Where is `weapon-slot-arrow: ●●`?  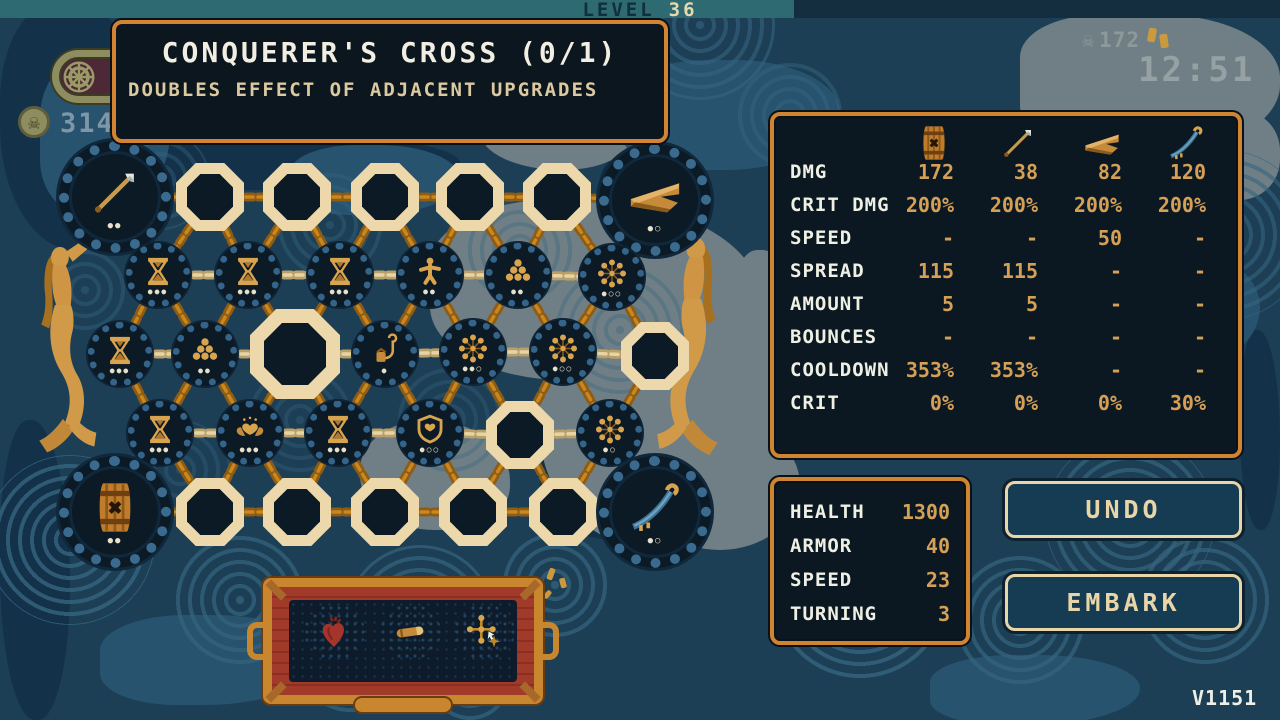 weapon-slot-arrow: ●● is located at coordinates (115, 197).